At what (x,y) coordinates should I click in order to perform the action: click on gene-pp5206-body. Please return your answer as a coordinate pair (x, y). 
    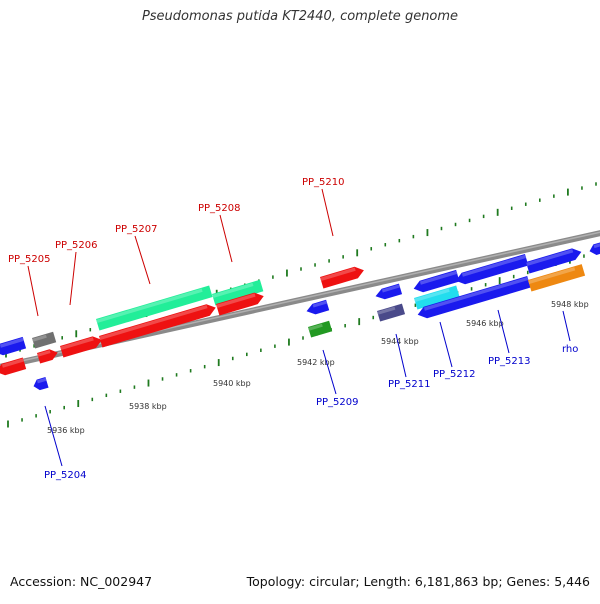
    Looking at the image, I should click on (82, 346).